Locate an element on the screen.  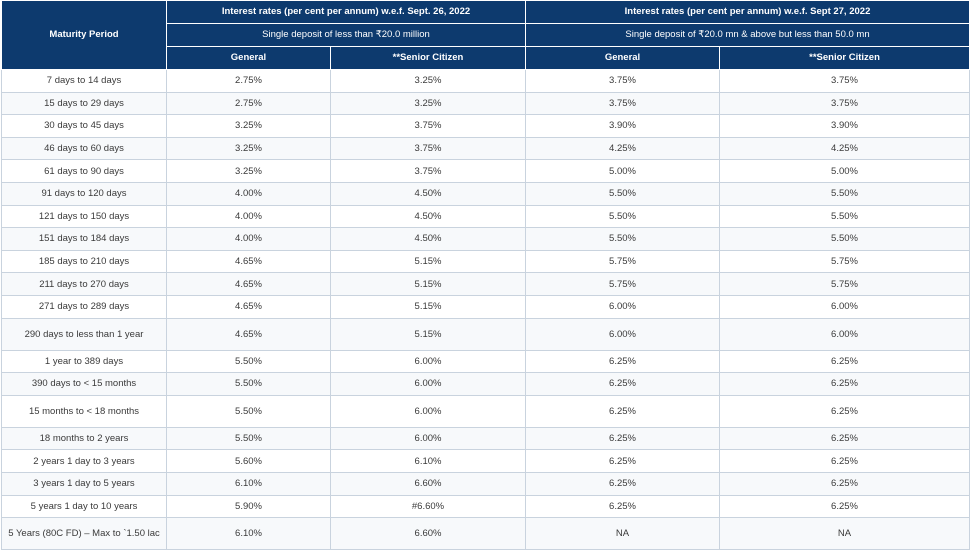
maturity-period-cell: 121 days to 150 days is located at coordinates (84, 216).